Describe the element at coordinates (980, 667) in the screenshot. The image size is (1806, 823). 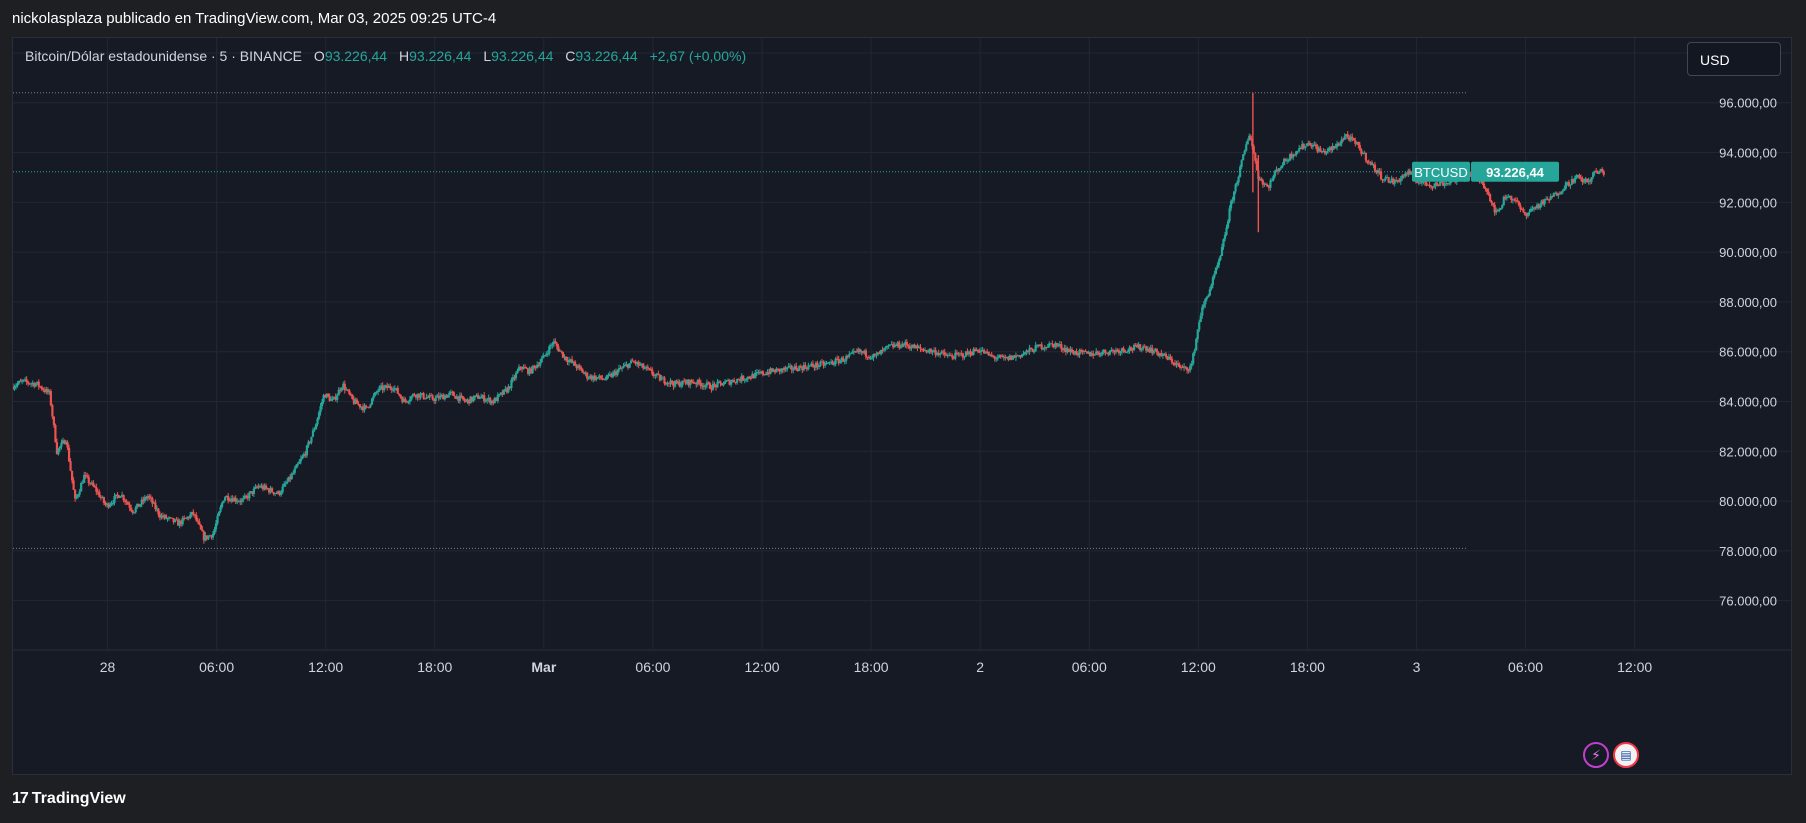
I see `x-tick-label: 2` at that location.